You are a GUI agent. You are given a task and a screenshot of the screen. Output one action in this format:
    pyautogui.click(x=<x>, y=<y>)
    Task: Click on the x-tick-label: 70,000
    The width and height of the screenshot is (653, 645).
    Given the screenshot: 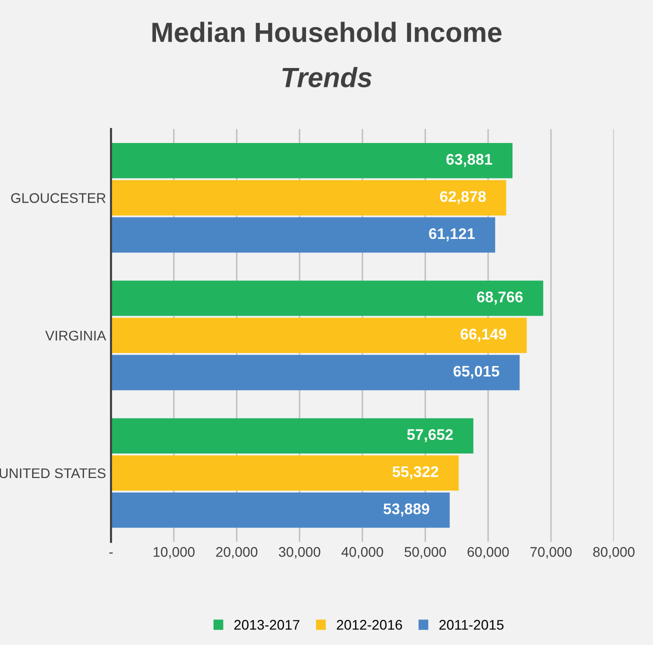 What is the action you would take?
    pyautogui.click(x=551, y=553)
    